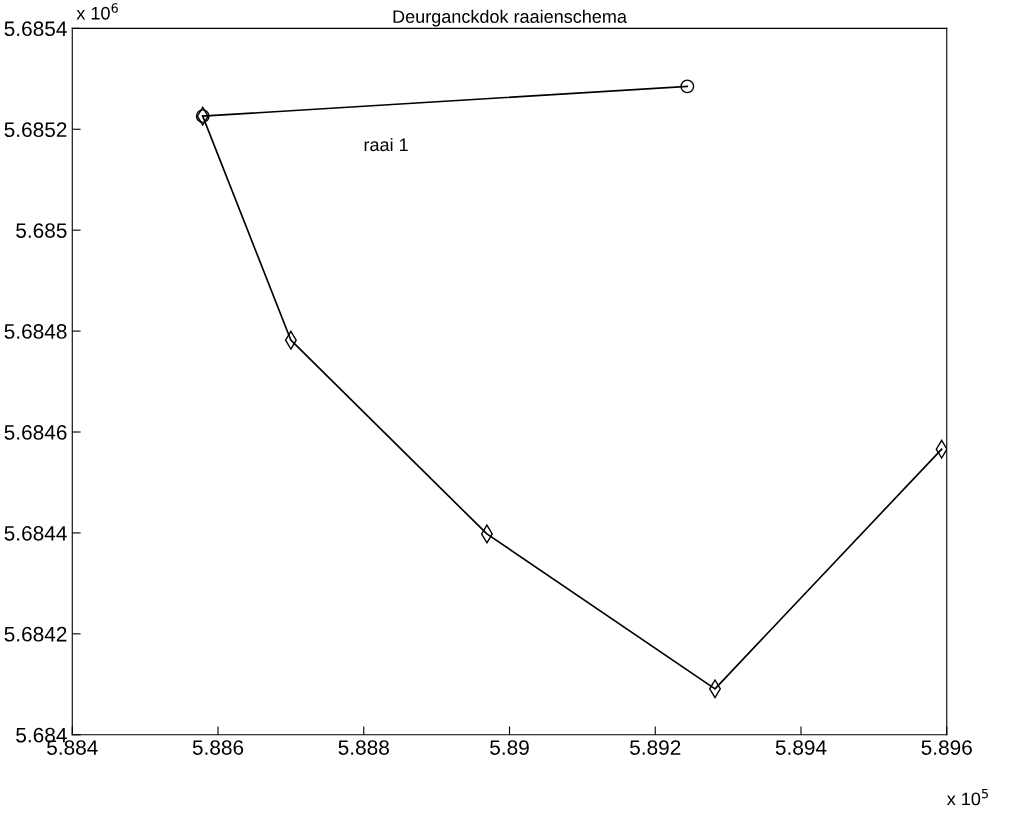 The width and height of the screenshot is (1018, 834). What do you see at coordinates (509, 747) in the screenshot?
I see `x-tick-label: 5.89` at bounding box center [509, 747].